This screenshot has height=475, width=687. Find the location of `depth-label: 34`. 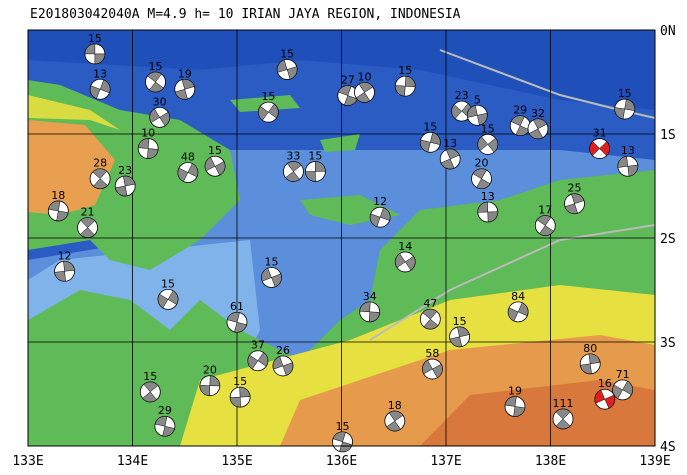

depth-label: 34 is located at coordinates (370, 296).